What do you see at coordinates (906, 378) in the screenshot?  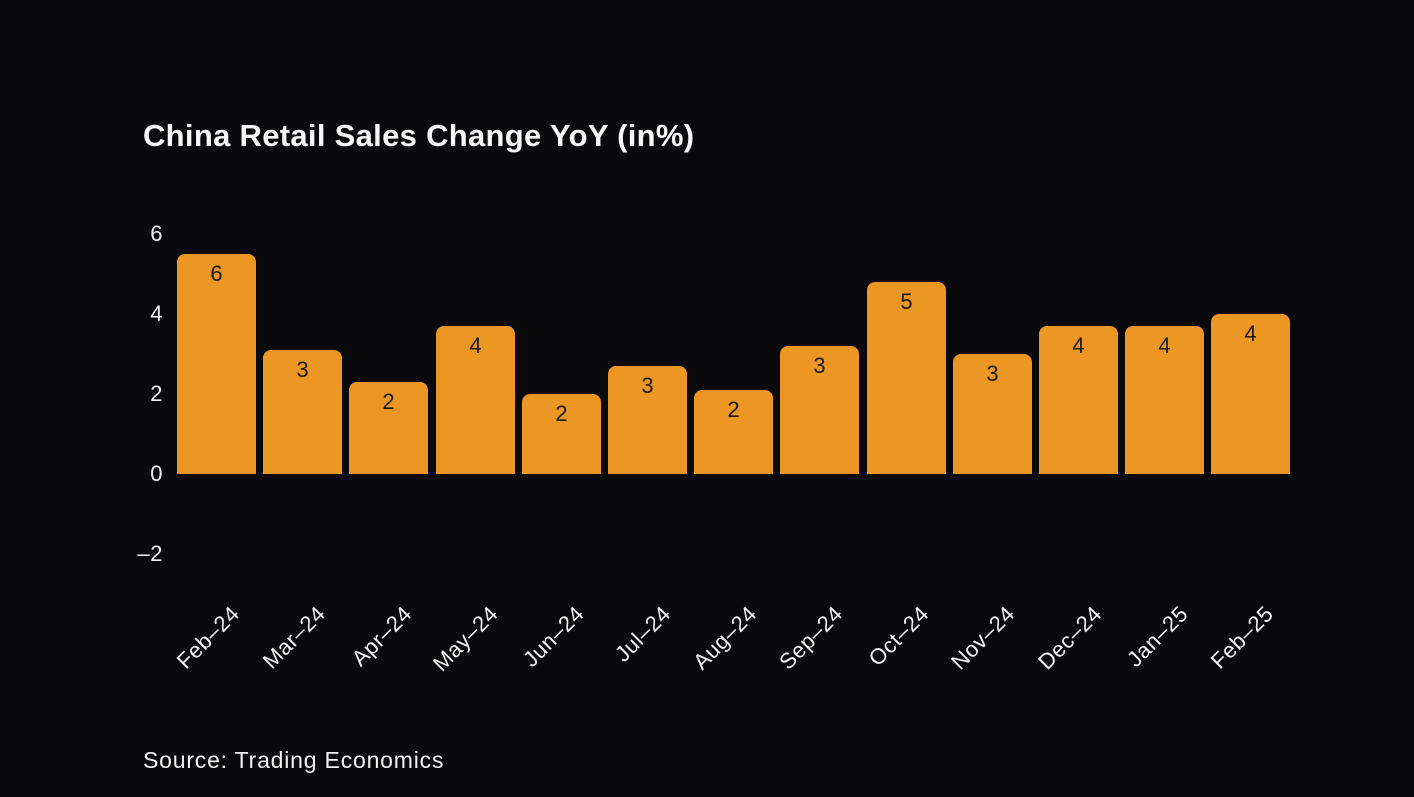 I see `bar: 5` at bounding box center [906, 378].